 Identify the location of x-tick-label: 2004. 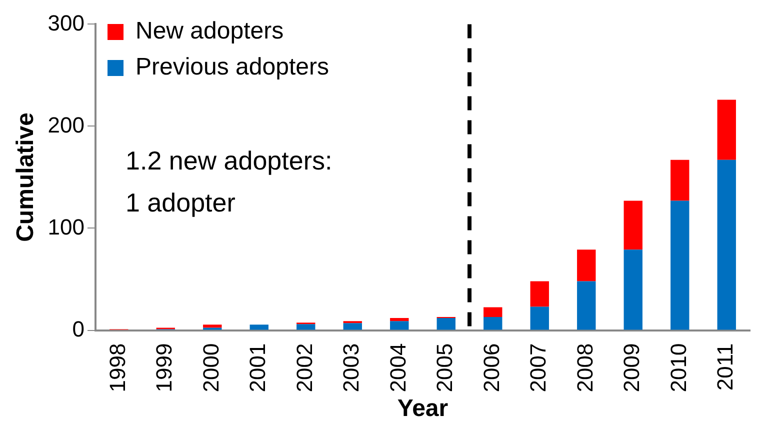
(397, 367).